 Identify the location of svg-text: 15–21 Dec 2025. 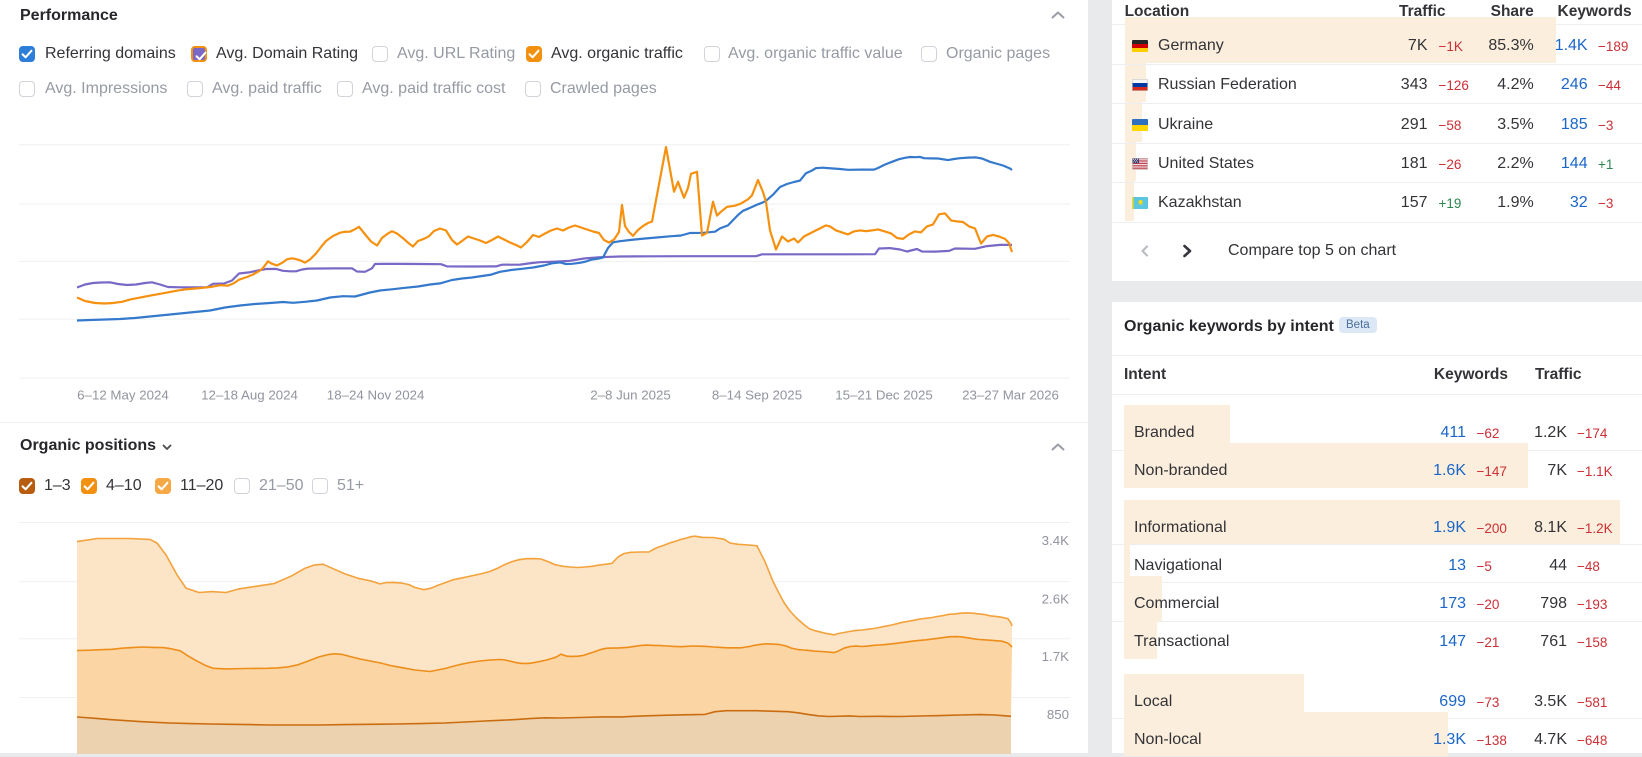
(884, 395).